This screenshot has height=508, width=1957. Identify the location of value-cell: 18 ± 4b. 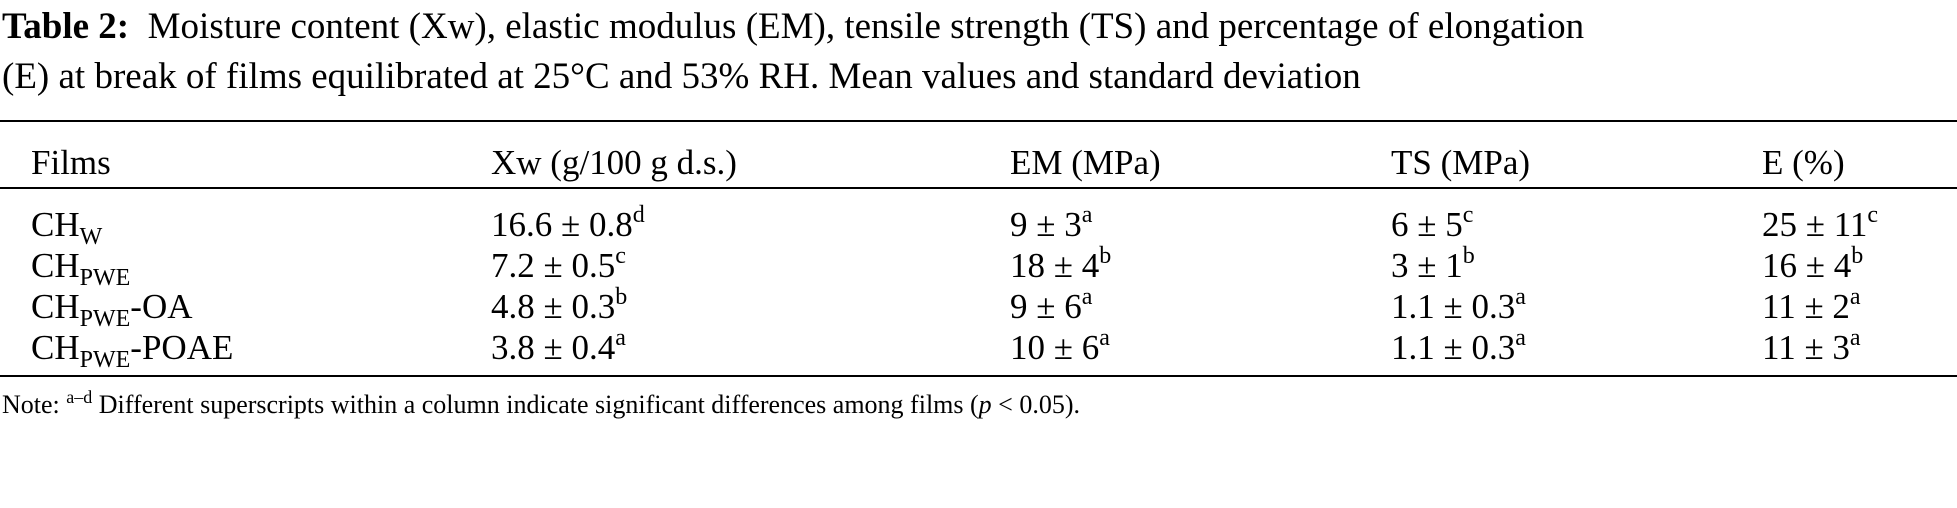
(1060, 266).